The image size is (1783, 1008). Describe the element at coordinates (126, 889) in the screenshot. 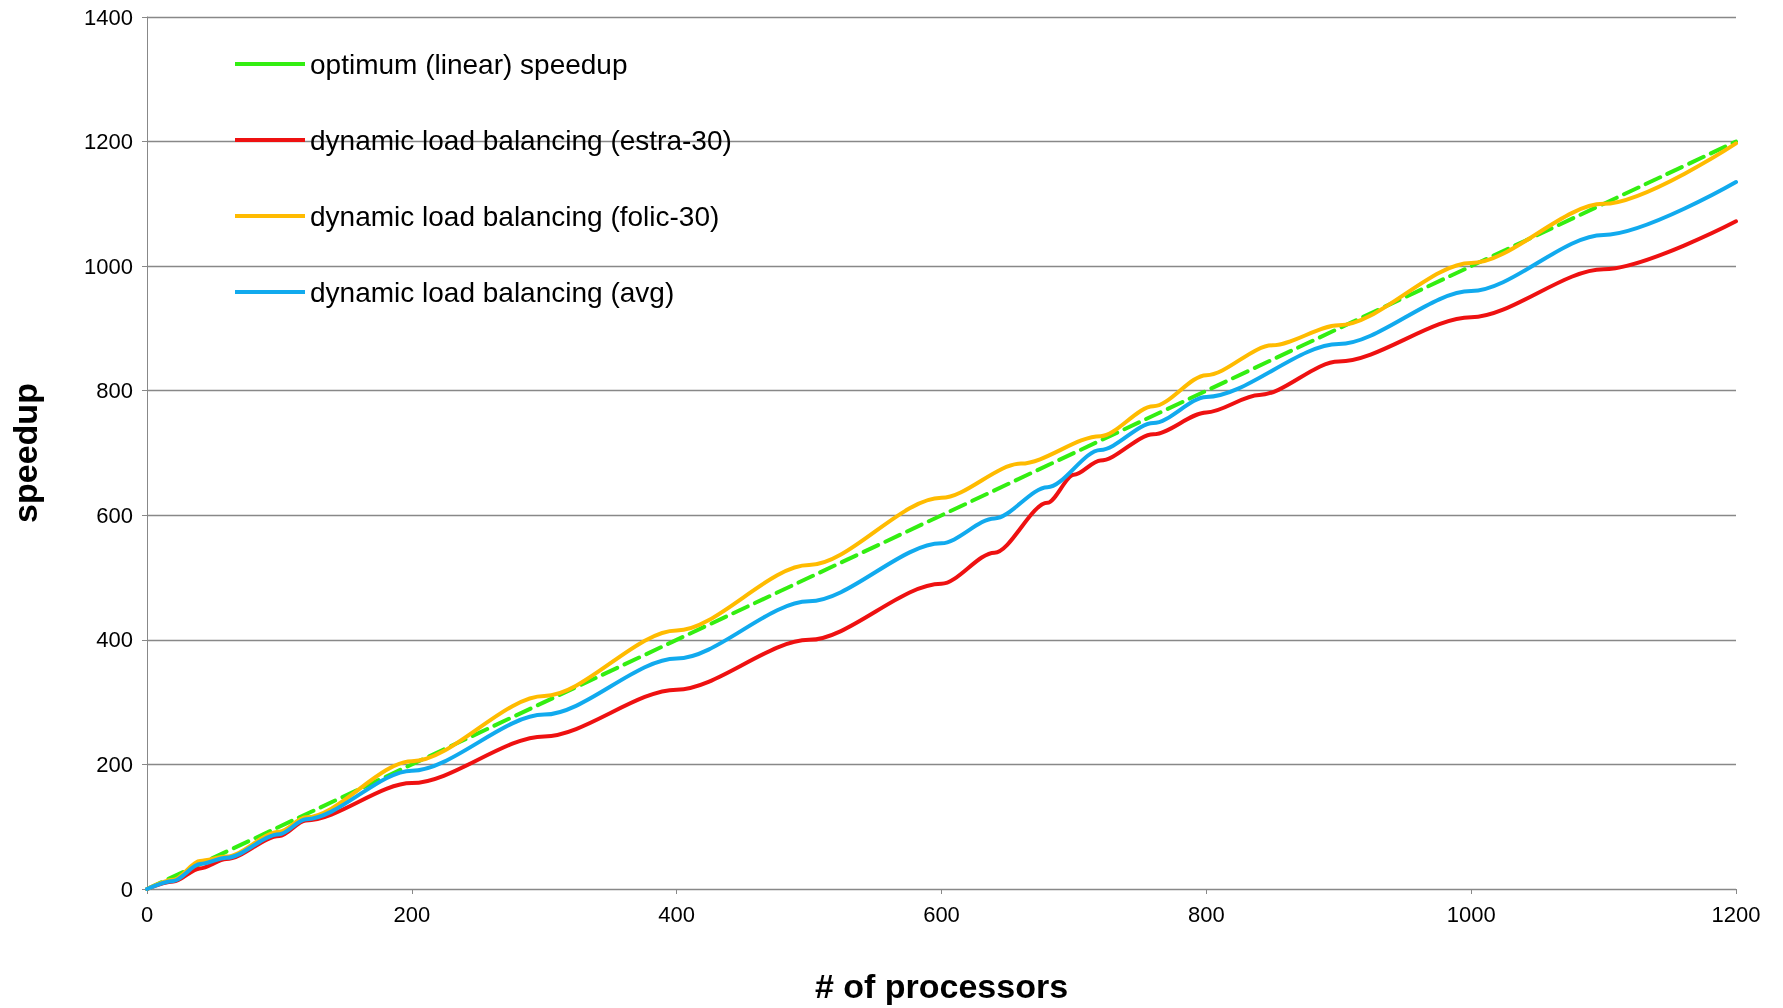

I see `y-tick-label: 0` at that location.